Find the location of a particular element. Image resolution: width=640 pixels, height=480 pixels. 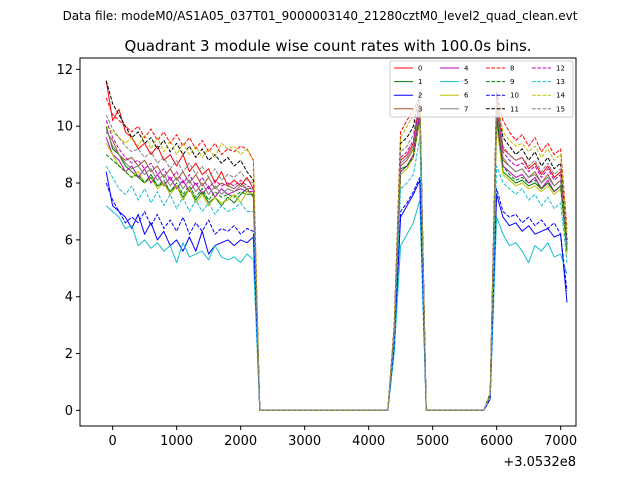

x-tick-label: 4000 is located at coordinates (368, 441).